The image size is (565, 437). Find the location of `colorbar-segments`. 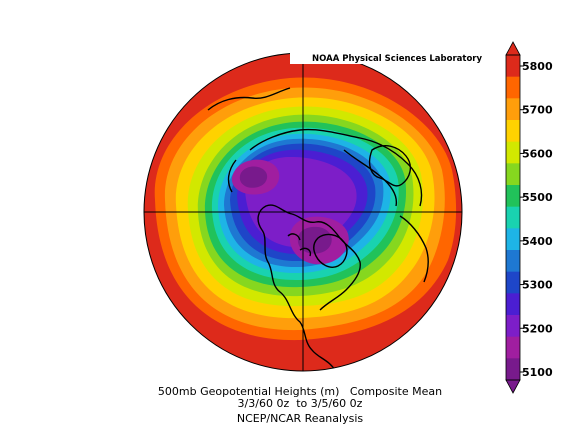

colorbar-segments is located at coordinates (513, 218).